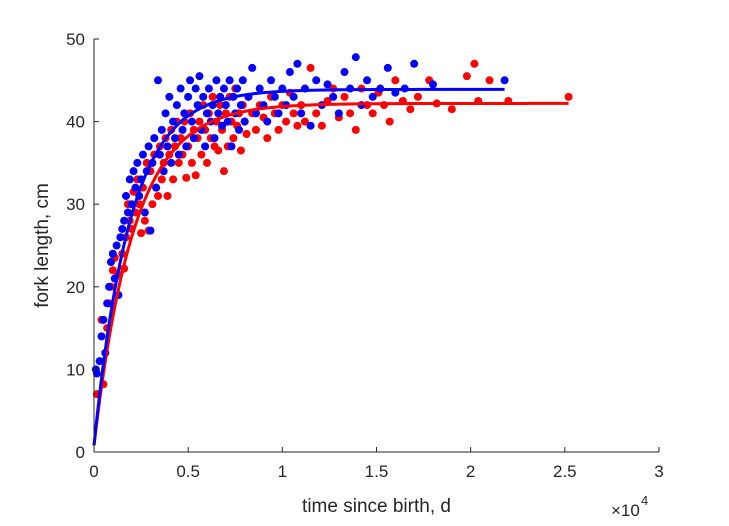 Image resolution: width=729 pixels, height=526 pixels. What do you see at coordinates (75, 204) in the screenshot?
I see `y-tick-label: 30` at bounding box center [75, 204].